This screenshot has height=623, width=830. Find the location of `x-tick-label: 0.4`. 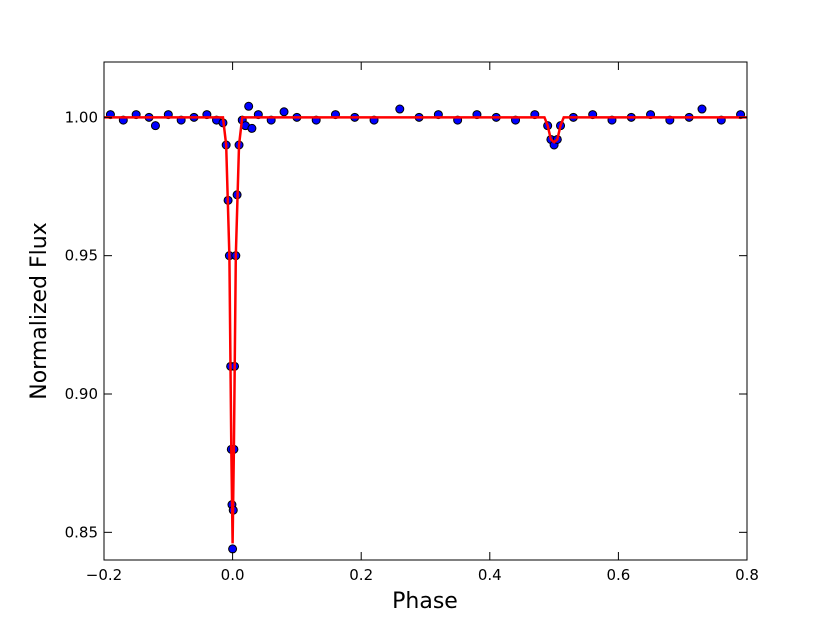

x-tick-label: 0.4 is located at coordinates (490, 575).